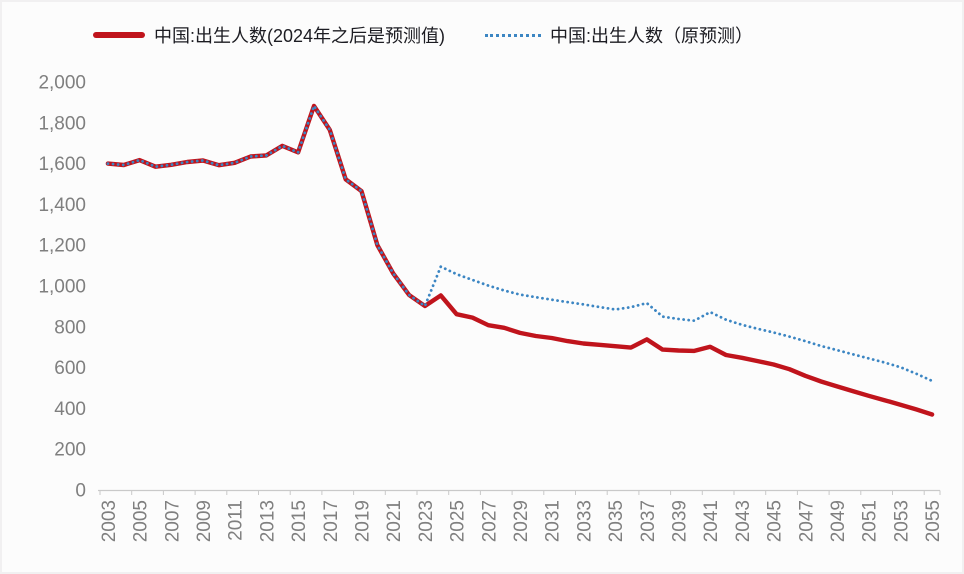 The image size is (964, 574). Describe the element at coordinates (236, 520) in the screenshot. I see `x-axis-label: 2011` at that location.